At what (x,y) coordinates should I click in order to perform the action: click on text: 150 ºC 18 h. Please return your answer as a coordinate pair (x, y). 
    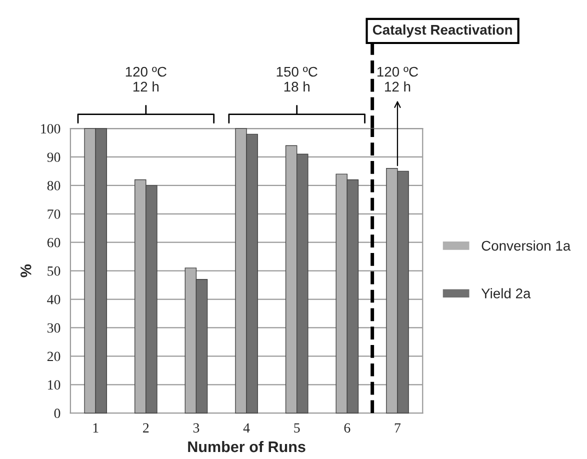
    Looking at the image, I should click on (297, 79).